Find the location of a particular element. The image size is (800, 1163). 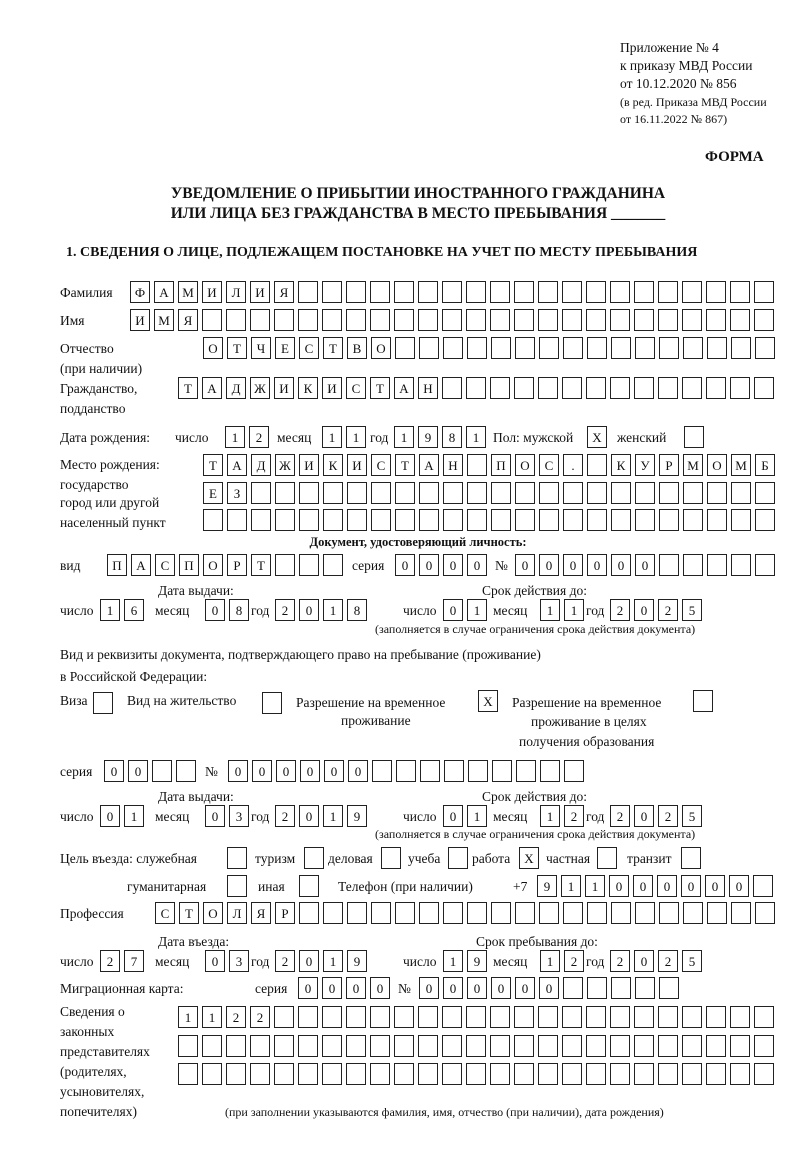

trp-checkbox: X is located at coordinates (488, 701).